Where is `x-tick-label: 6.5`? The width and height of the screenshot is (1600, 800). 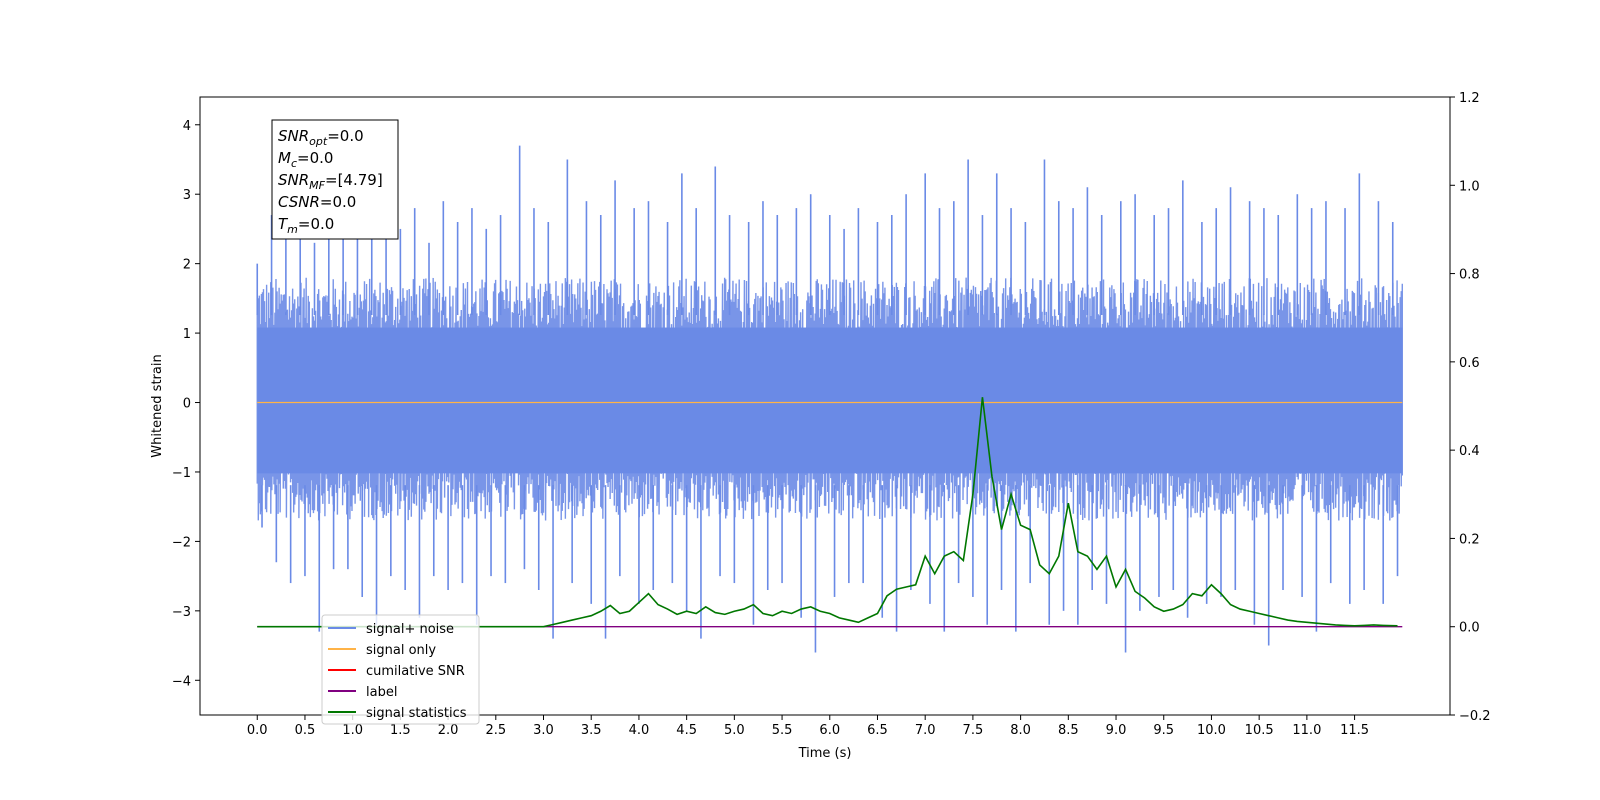 x-tick-label: 6.5 is located at coordinates (877, 730).